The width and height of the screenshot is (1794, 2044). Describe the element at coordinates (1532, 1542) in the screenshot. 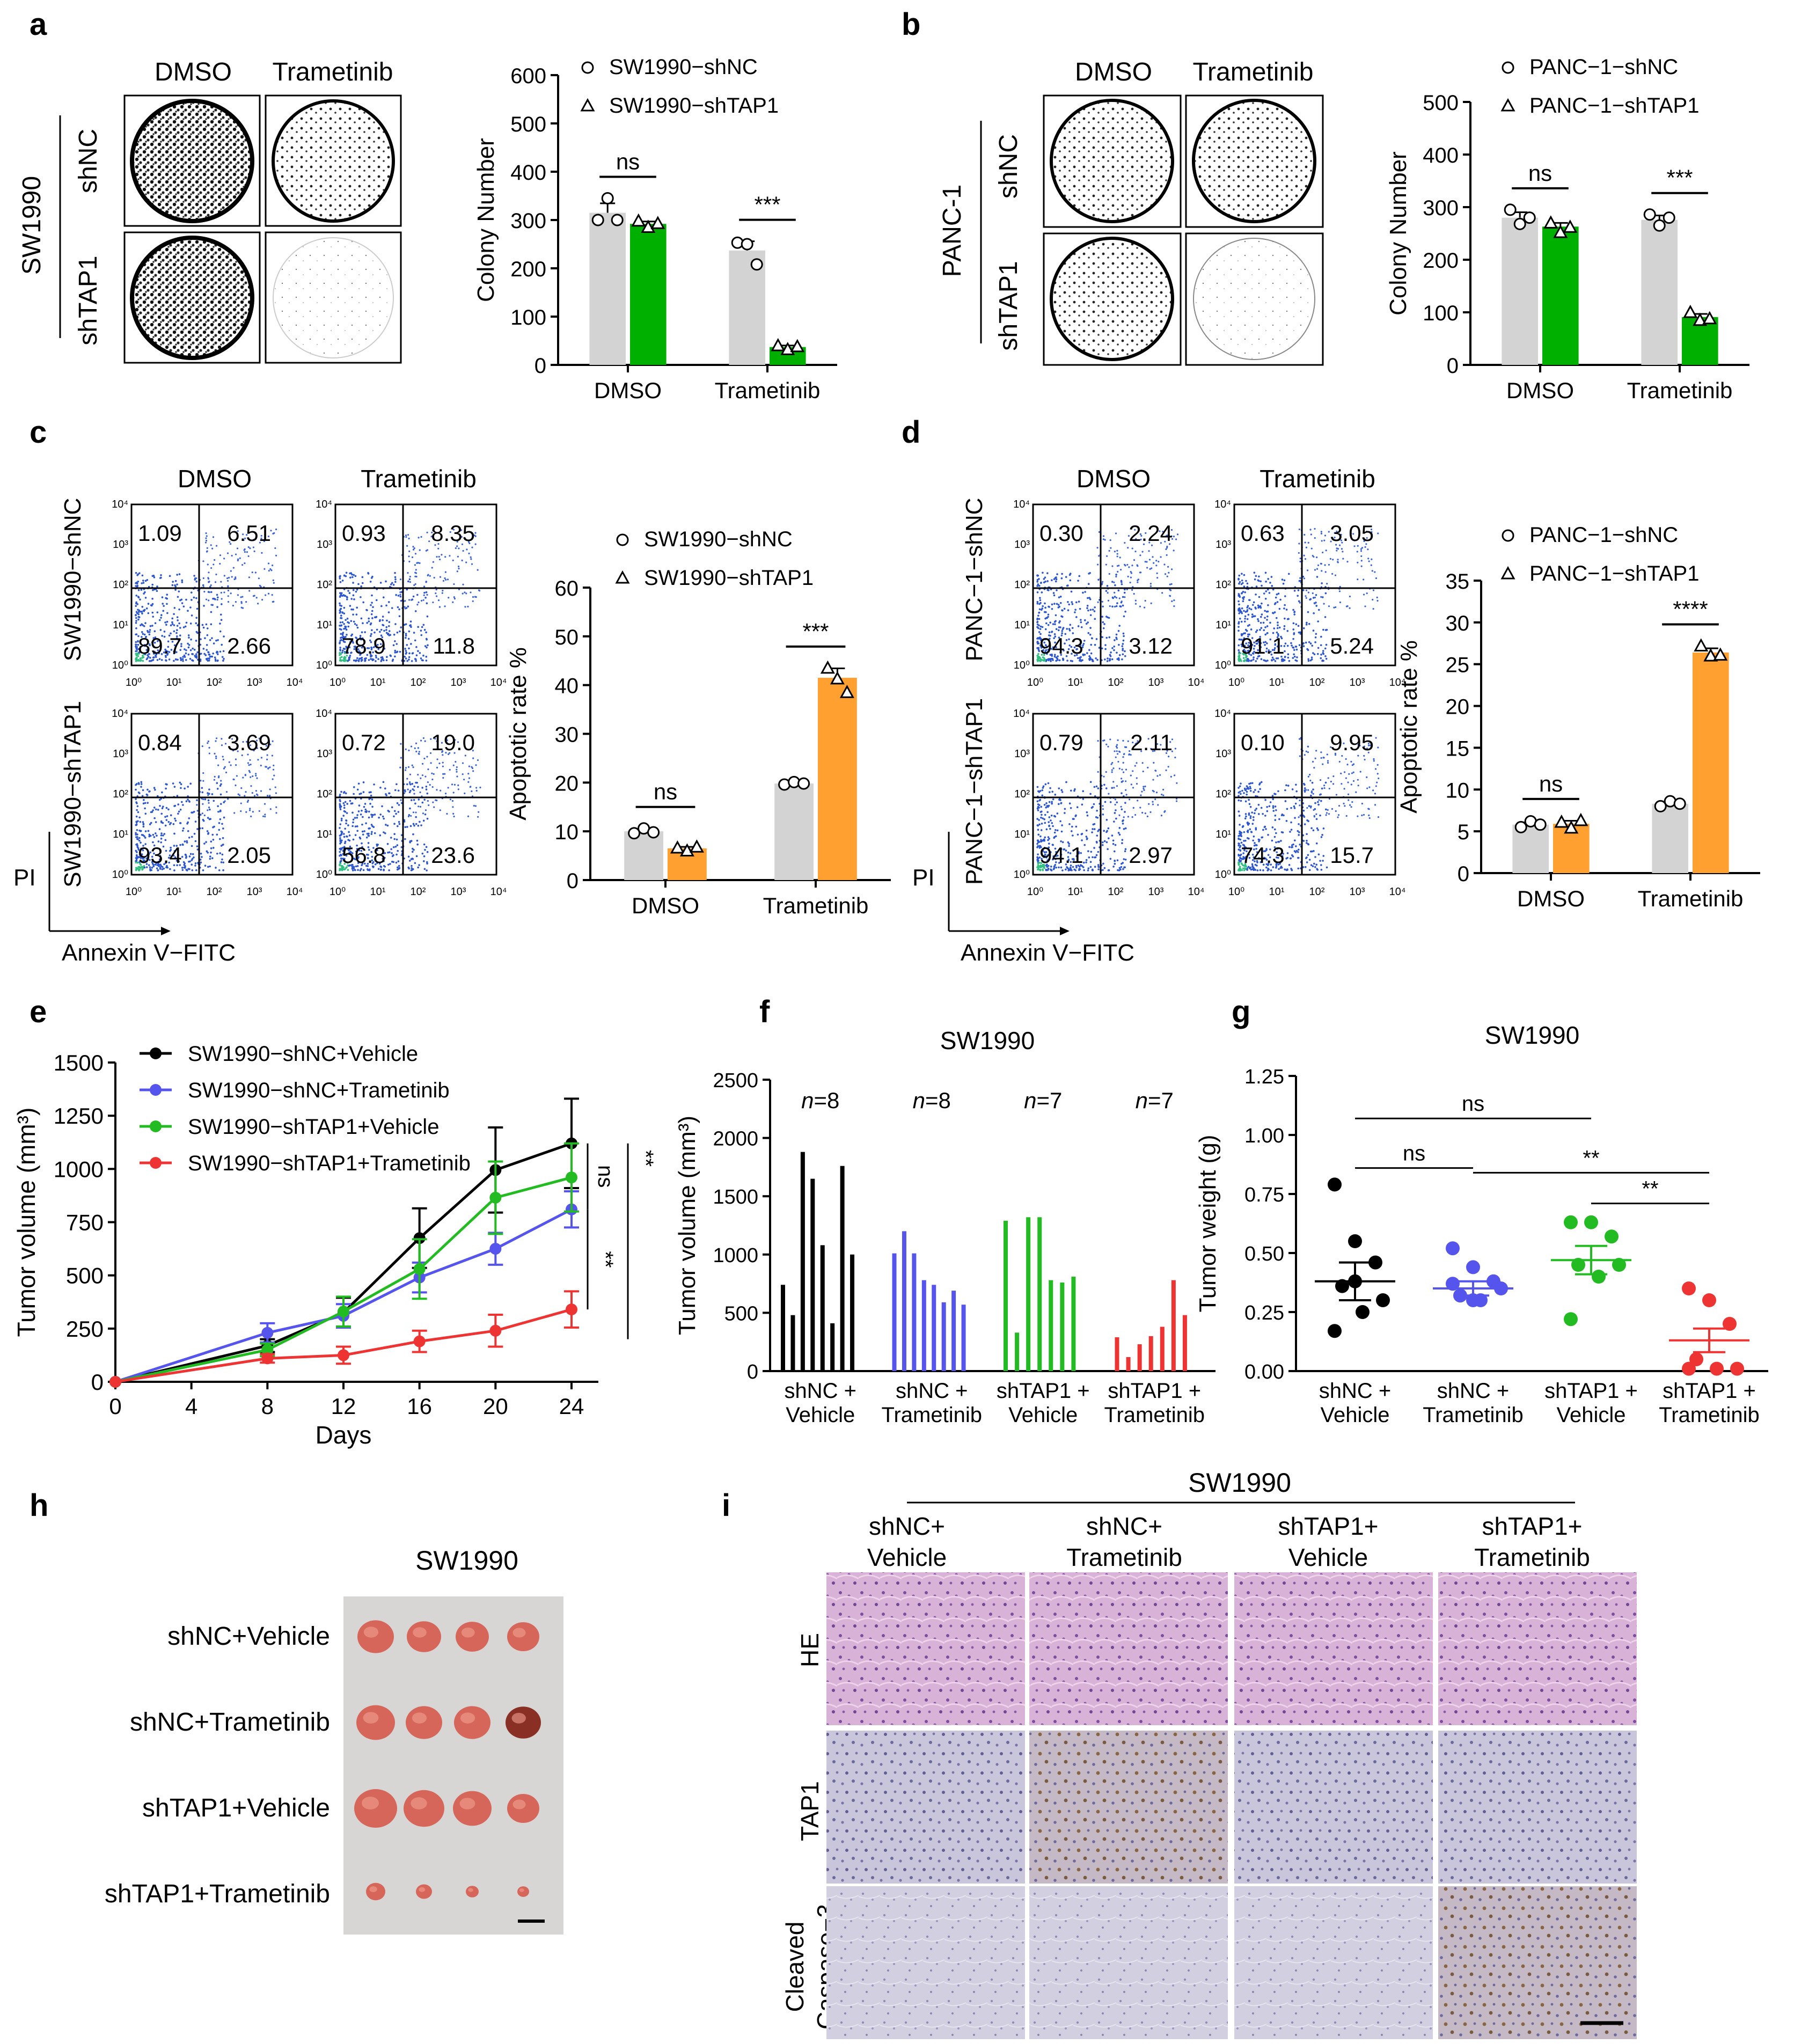

I see `column-label: shTAP1+ Trametinib` at that location.